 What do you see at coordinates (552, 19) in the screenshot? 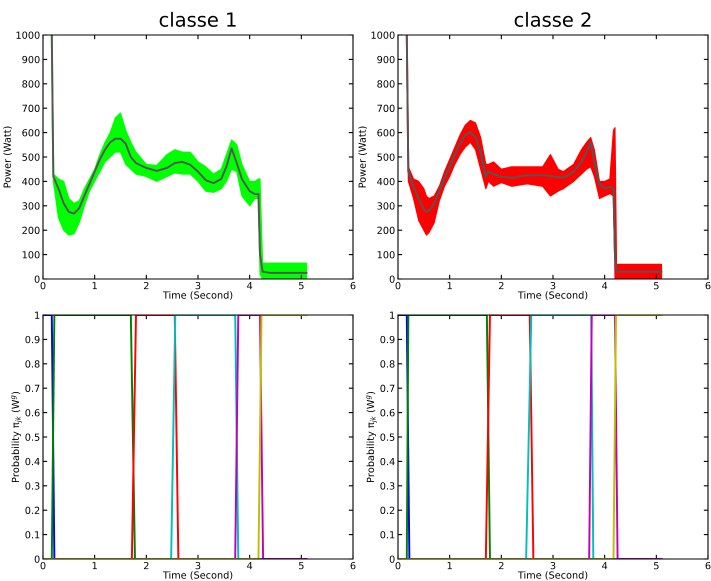
I see `chart-title: classe 2` at bounding box center [552, 19].